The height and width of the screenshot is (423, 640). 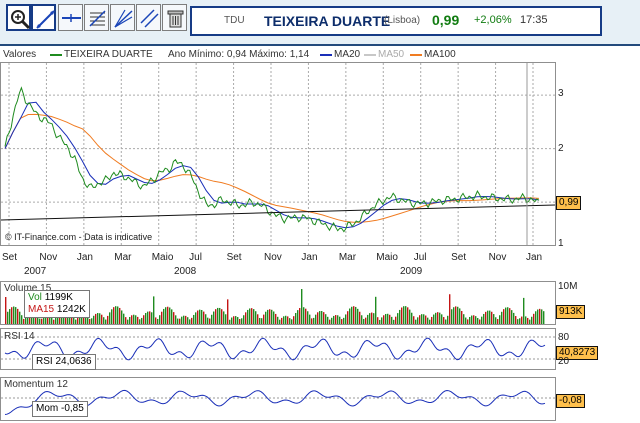 I want to click on trash-tool-button, so click(x=174, y=17).